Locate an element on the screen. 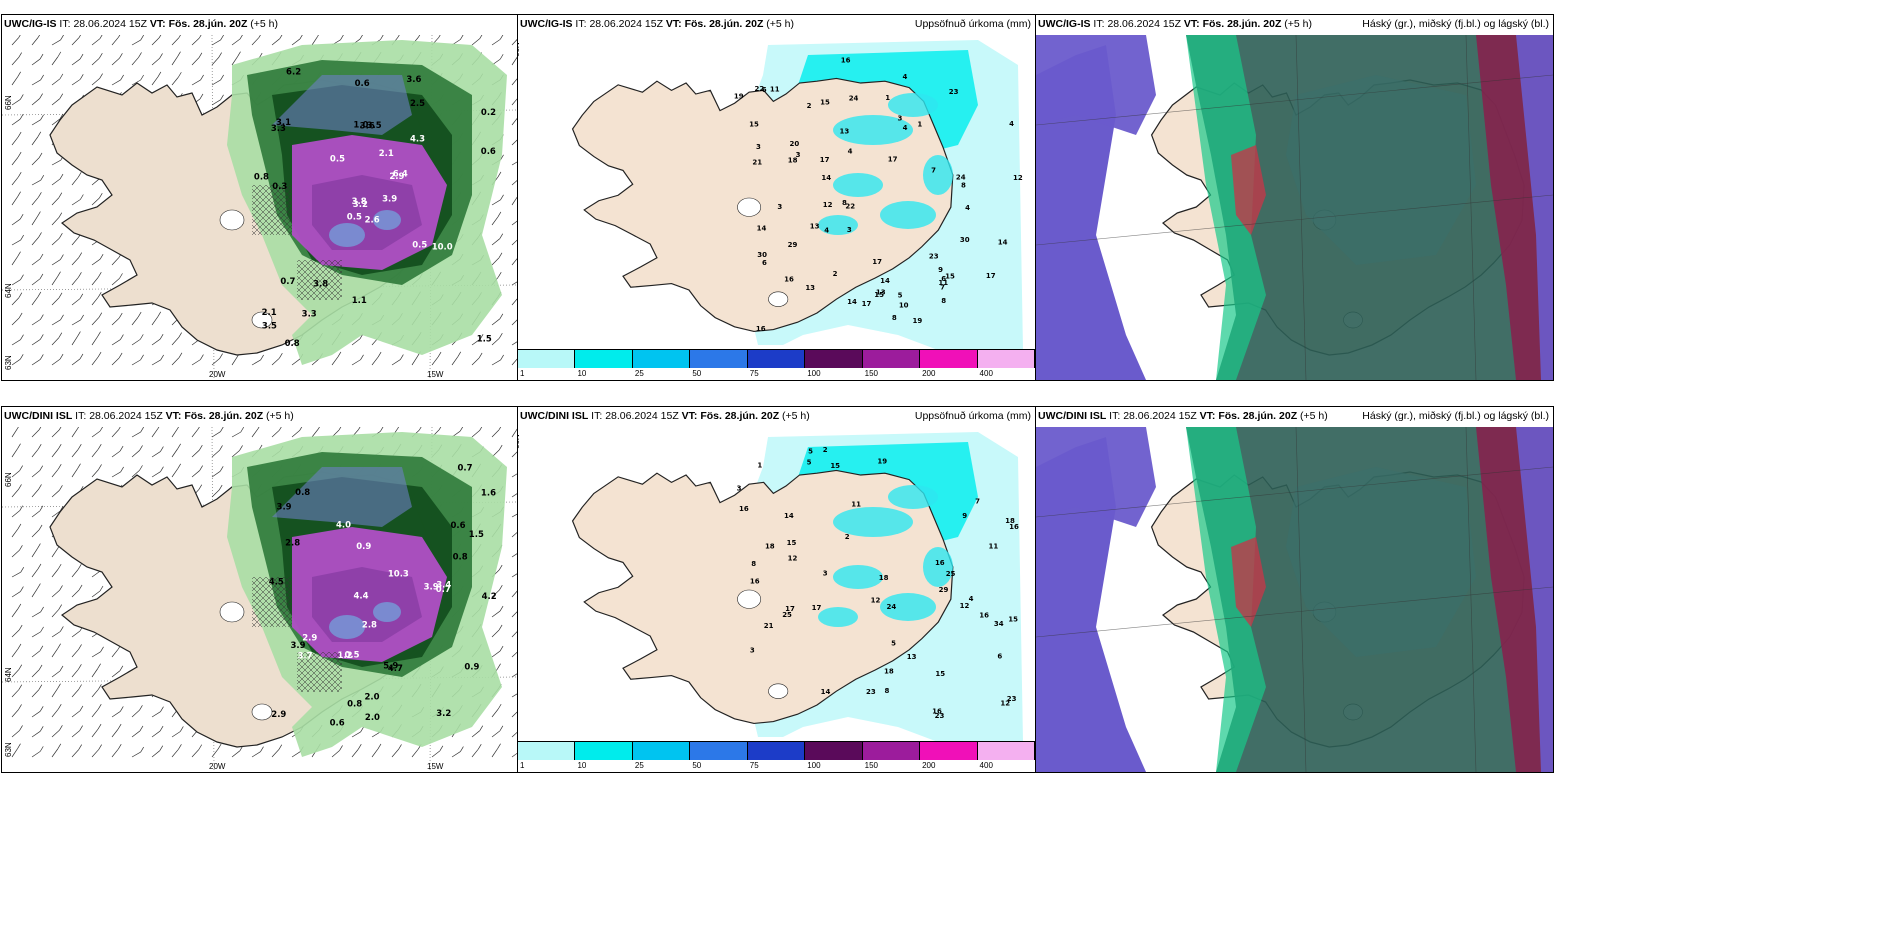 The width and height of the screenshot is (1900, 950). wind-value-label: 6.2 is located at coordinates (293, 73).